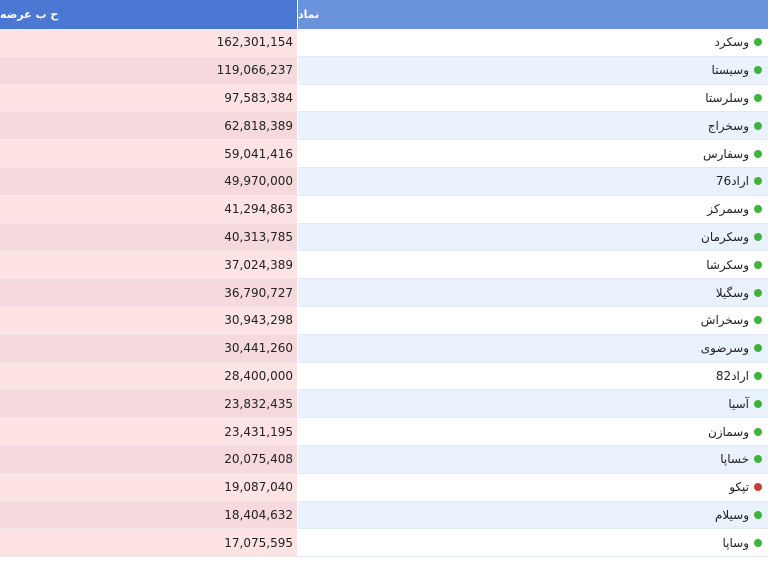  Describe the element at coordinates (149, 293) in the screenshot. I see `offer-volume-cell: 36,790,727` at that location.